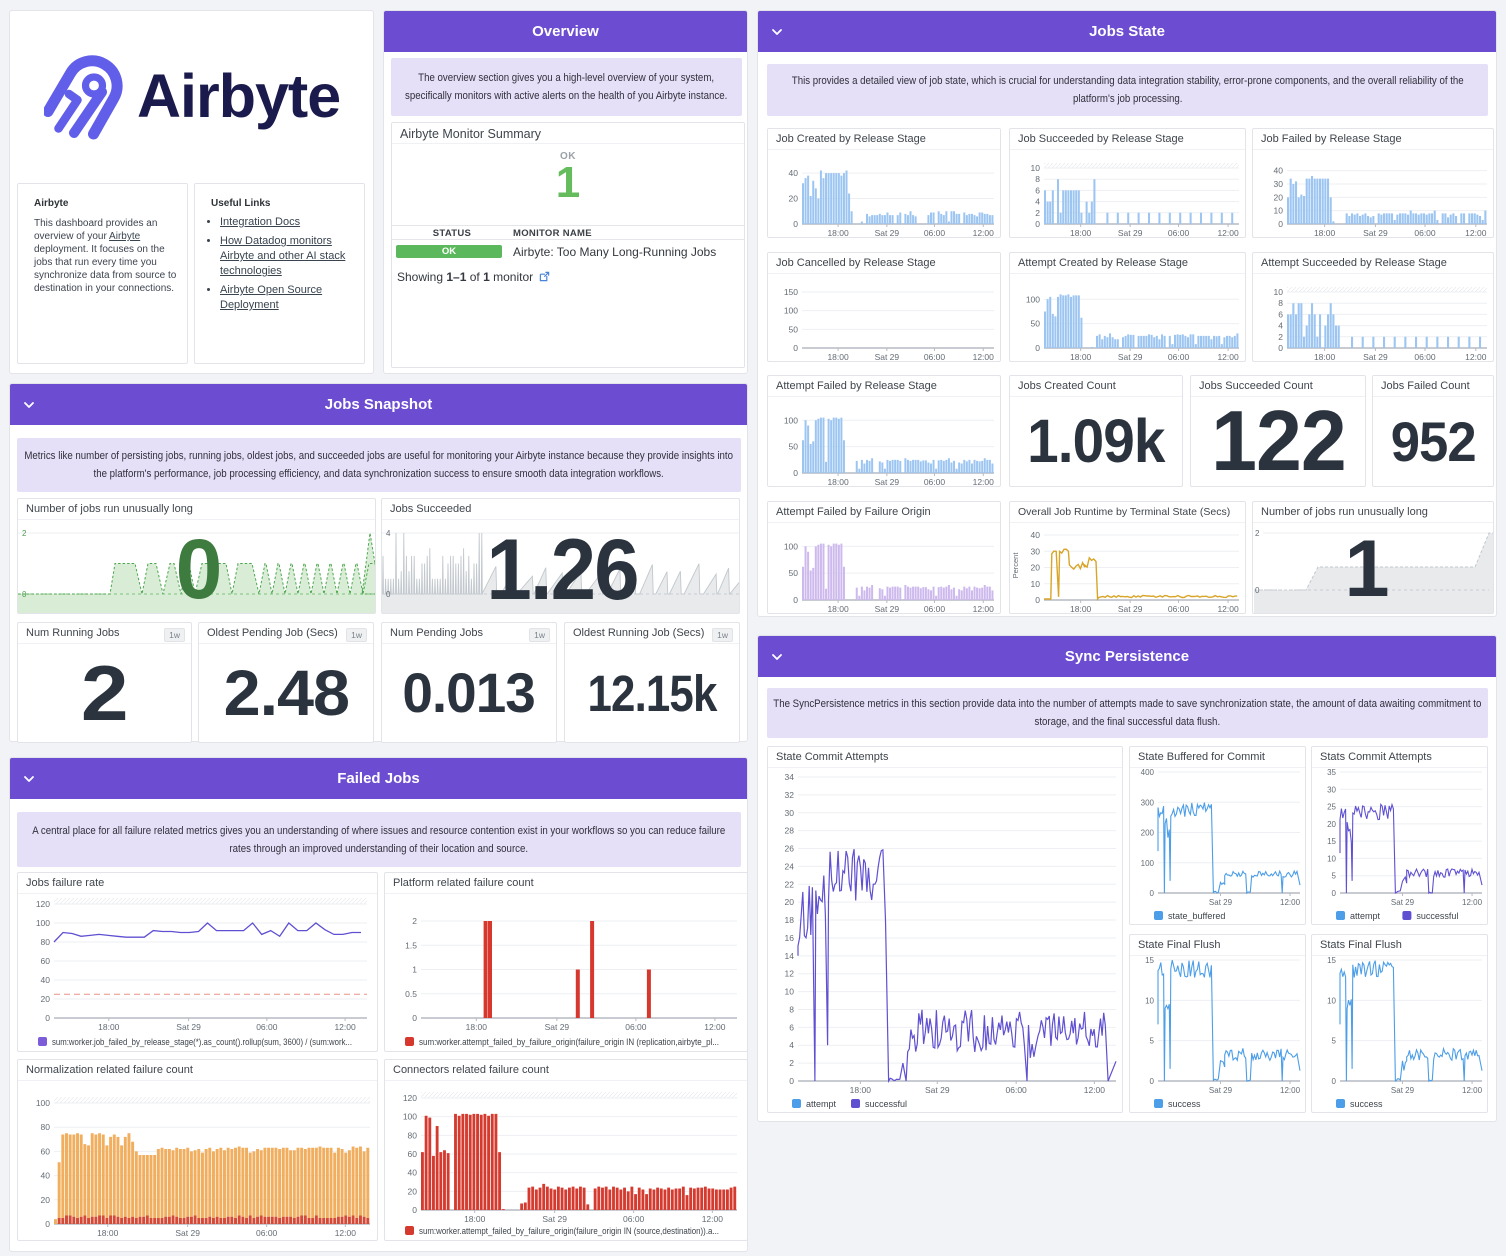 This screenshot has width=1506, height=1256. Describe the element at coordinates (1280, 303) in the screenshot. I see `svg-text: 8` at that location.